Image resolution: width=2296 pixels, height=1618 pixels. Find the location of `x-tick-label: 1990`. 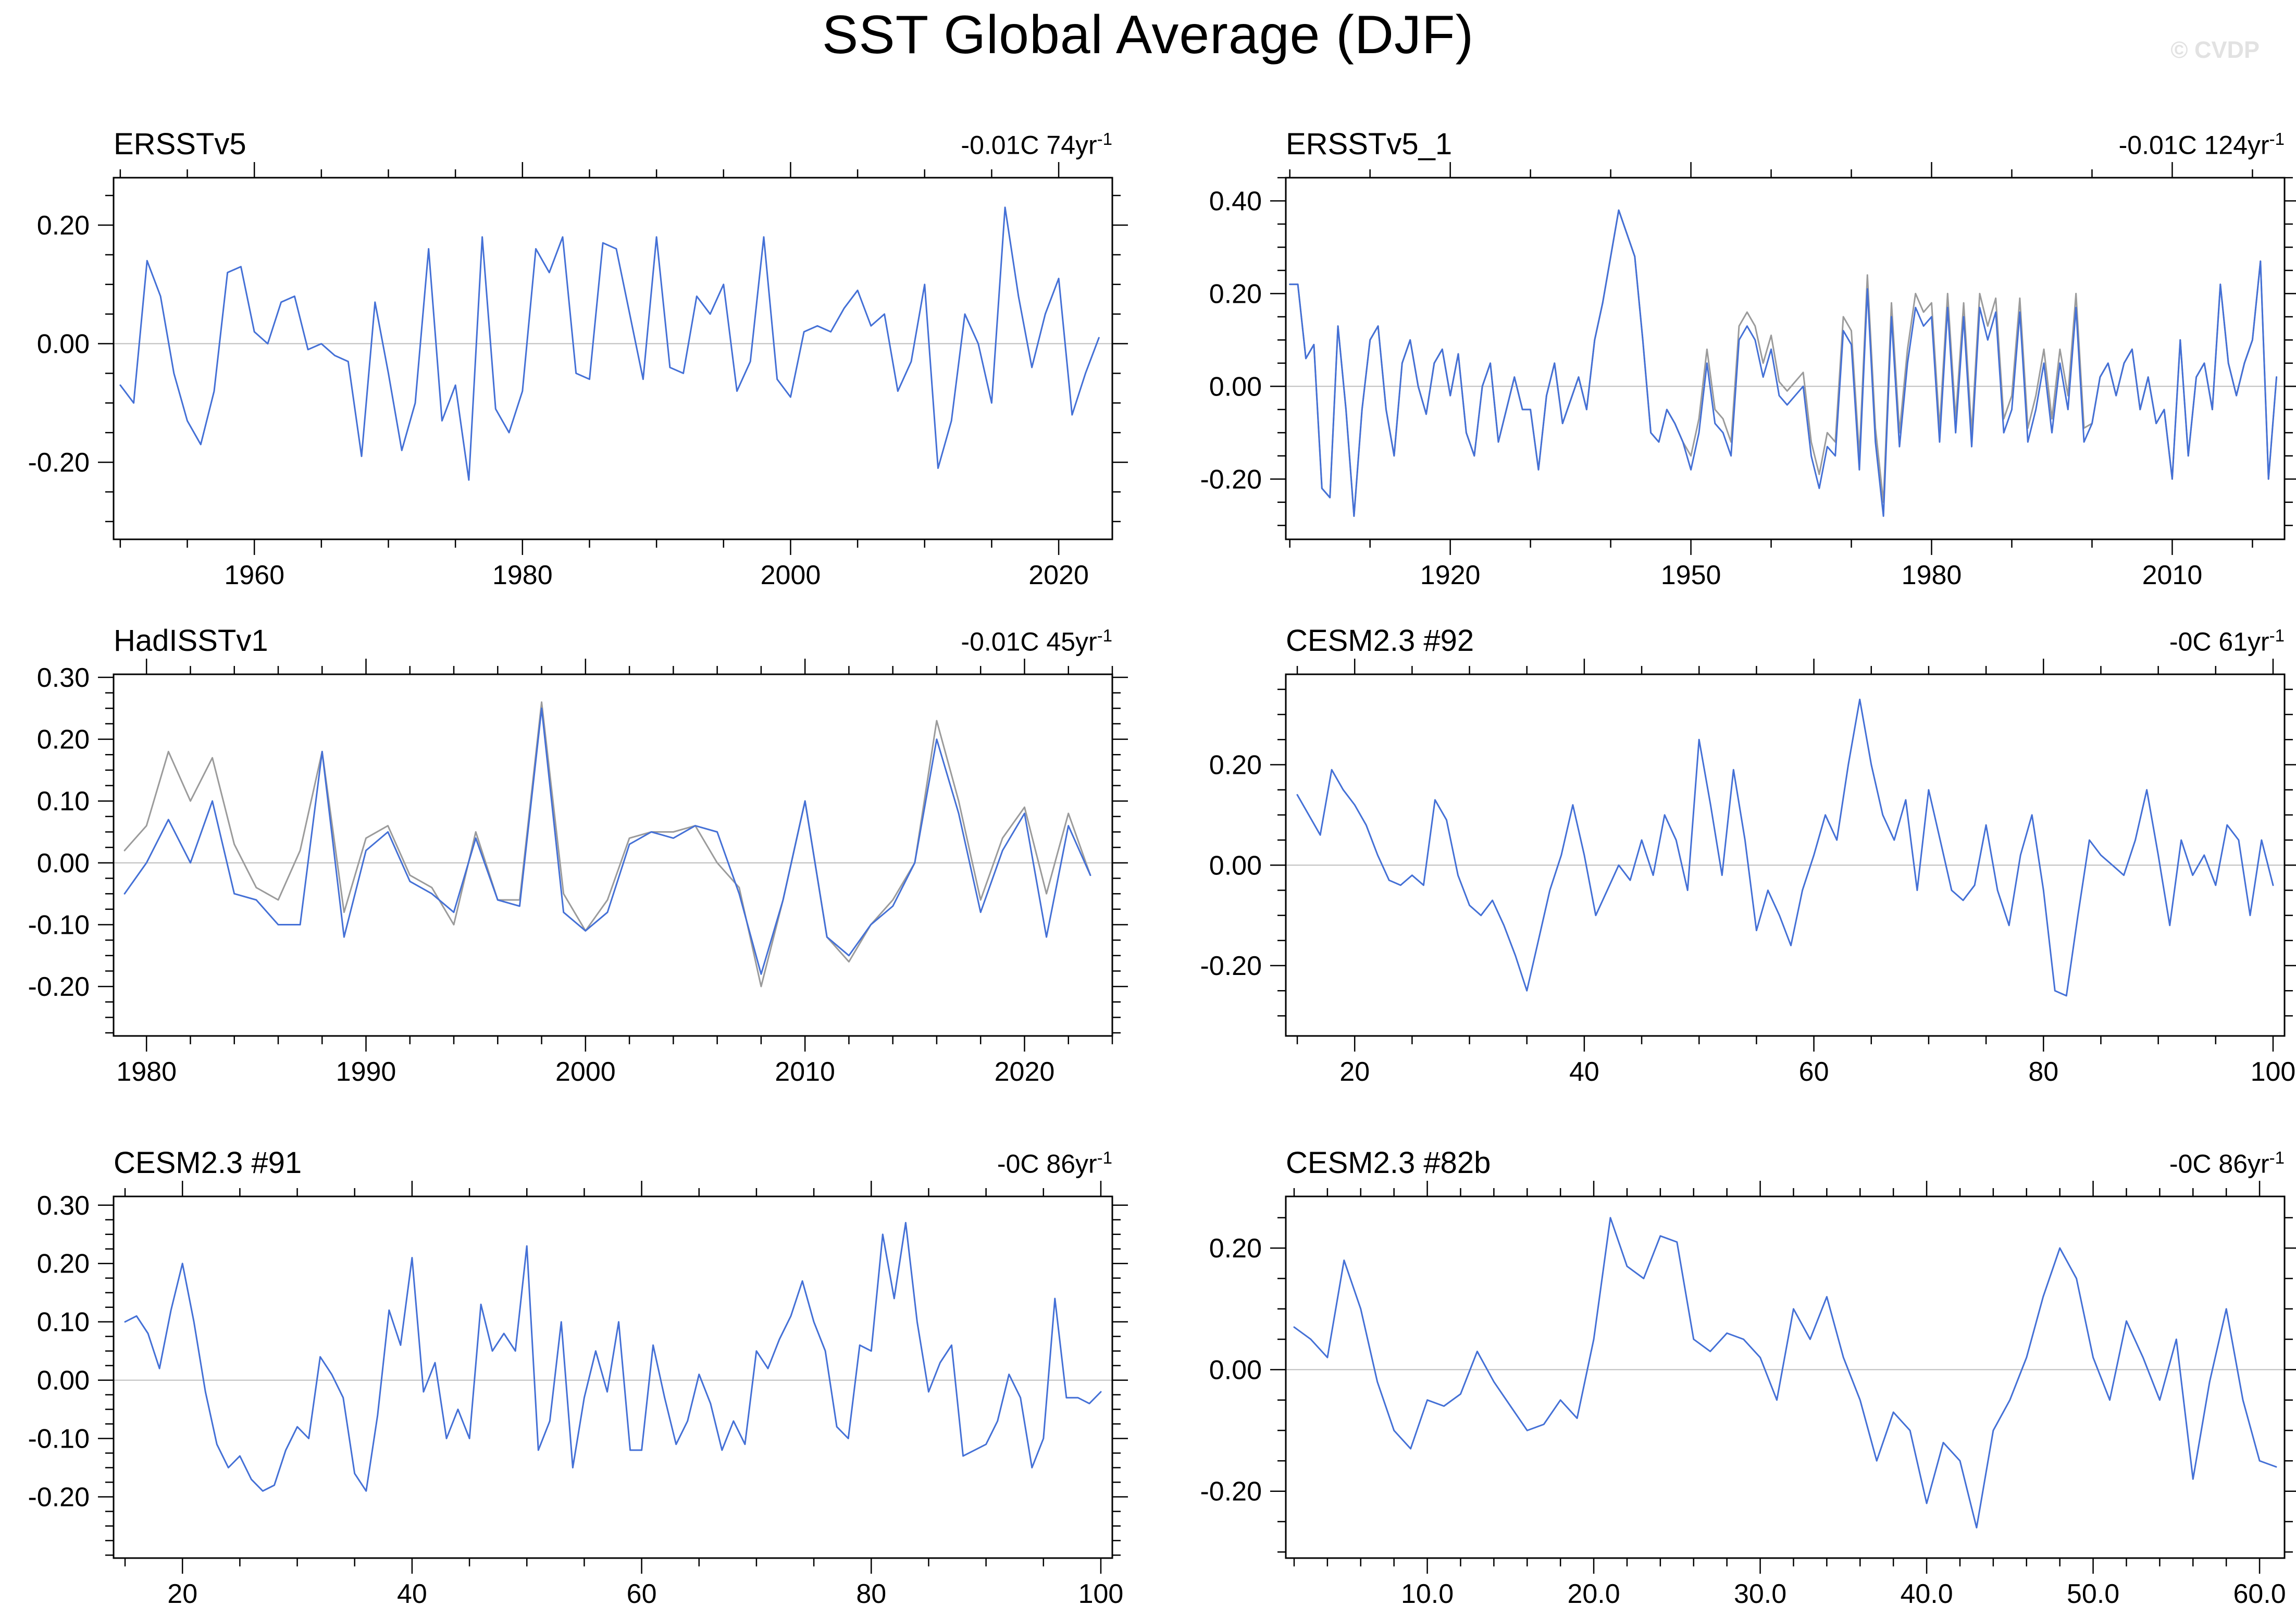

x-tick-label: 1990 is located at coordinates (366, 1072).